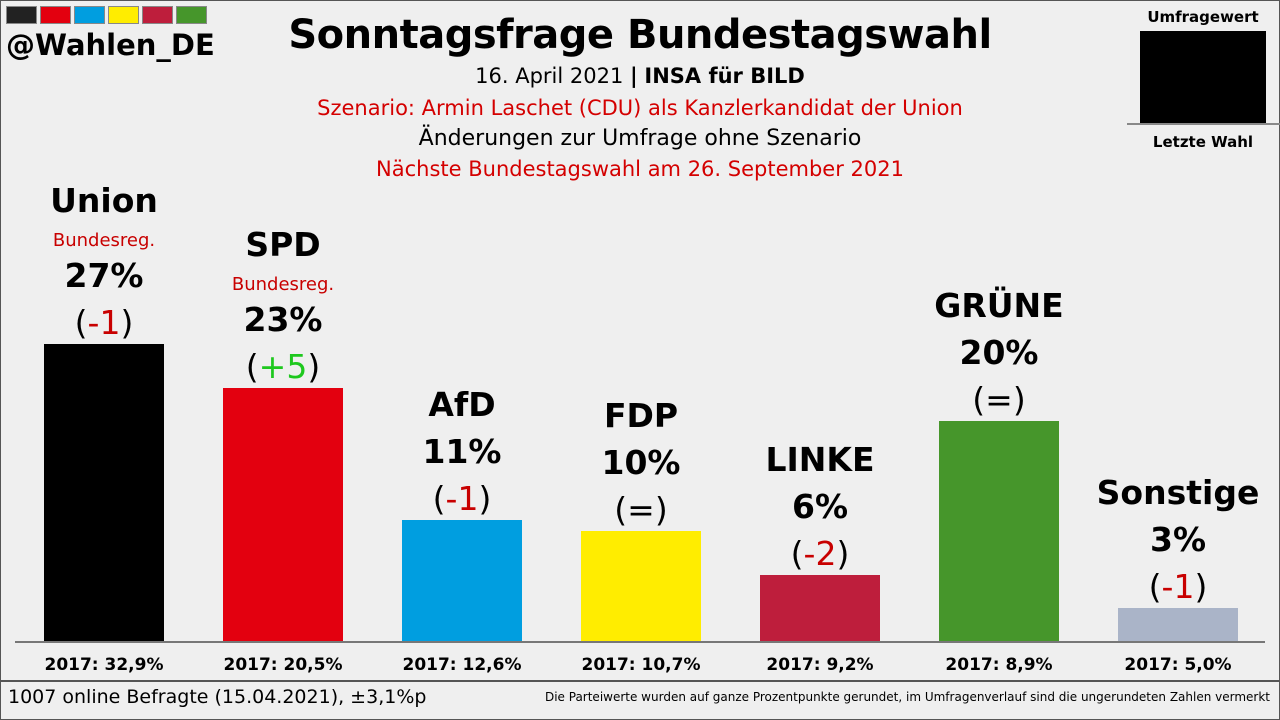 The image size is (1280, 720). What do you see at coordinates (462, 580) in the screenshot?
I see `bar-afd` at bounding box center [462, 580].